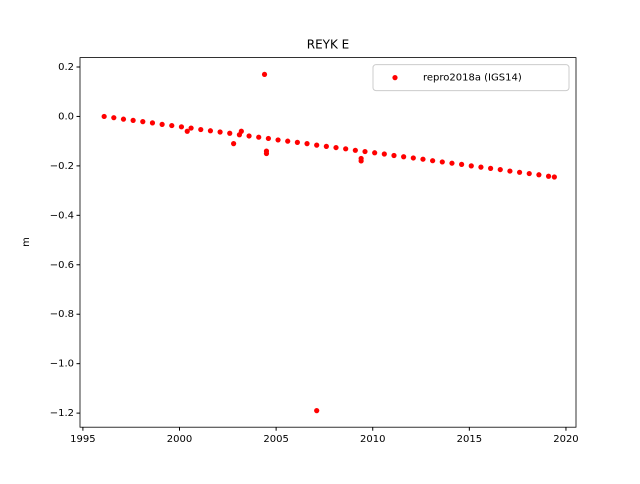  What do you see at coordinates (275, 439) in the screenshot?
I see `x-tick-label: 2005` at bounding box center [275, 439].